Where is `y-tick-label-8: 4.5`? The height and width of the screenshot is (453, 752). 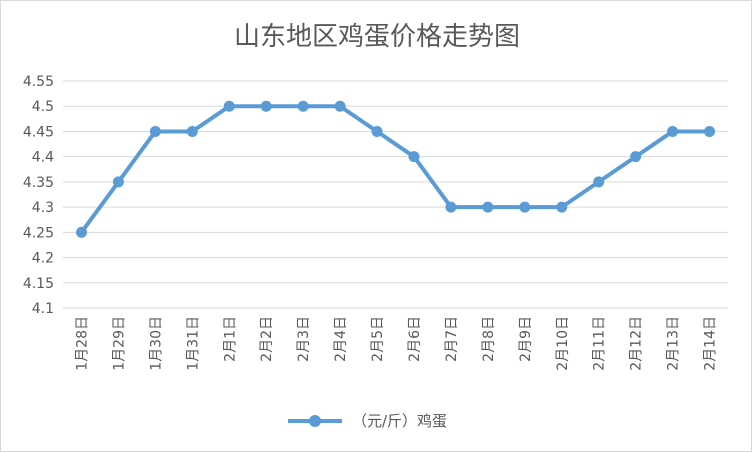
y-tick-label-8: 4.5 is located at coordinates (43, 107).